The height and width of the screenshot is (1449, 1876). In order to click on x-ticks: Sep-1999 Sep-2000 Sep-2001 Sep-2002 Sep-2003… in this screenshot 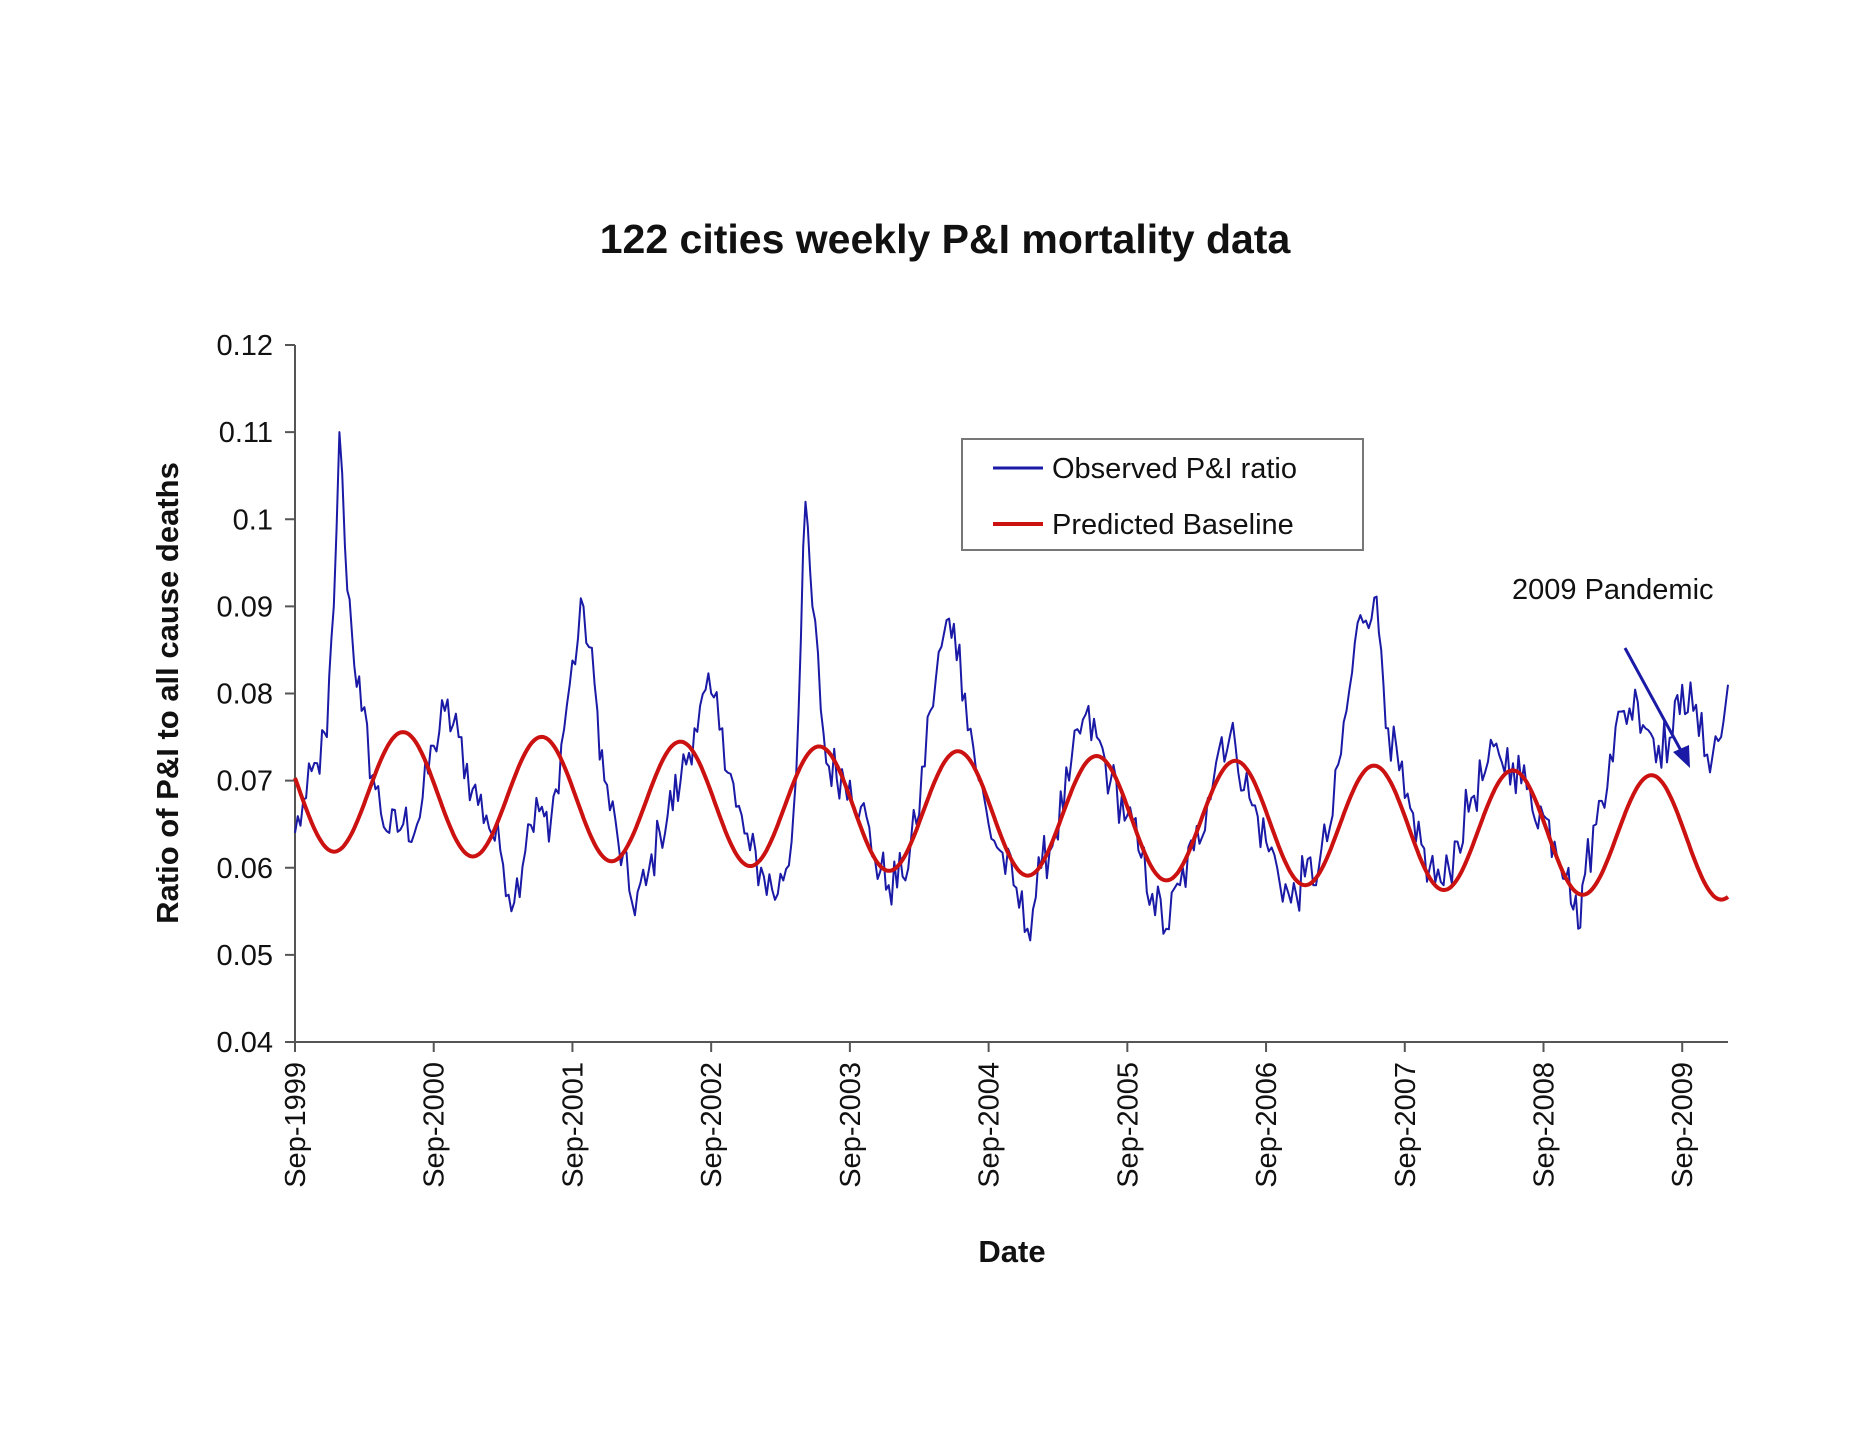, I will do `click(989, 1115)`.